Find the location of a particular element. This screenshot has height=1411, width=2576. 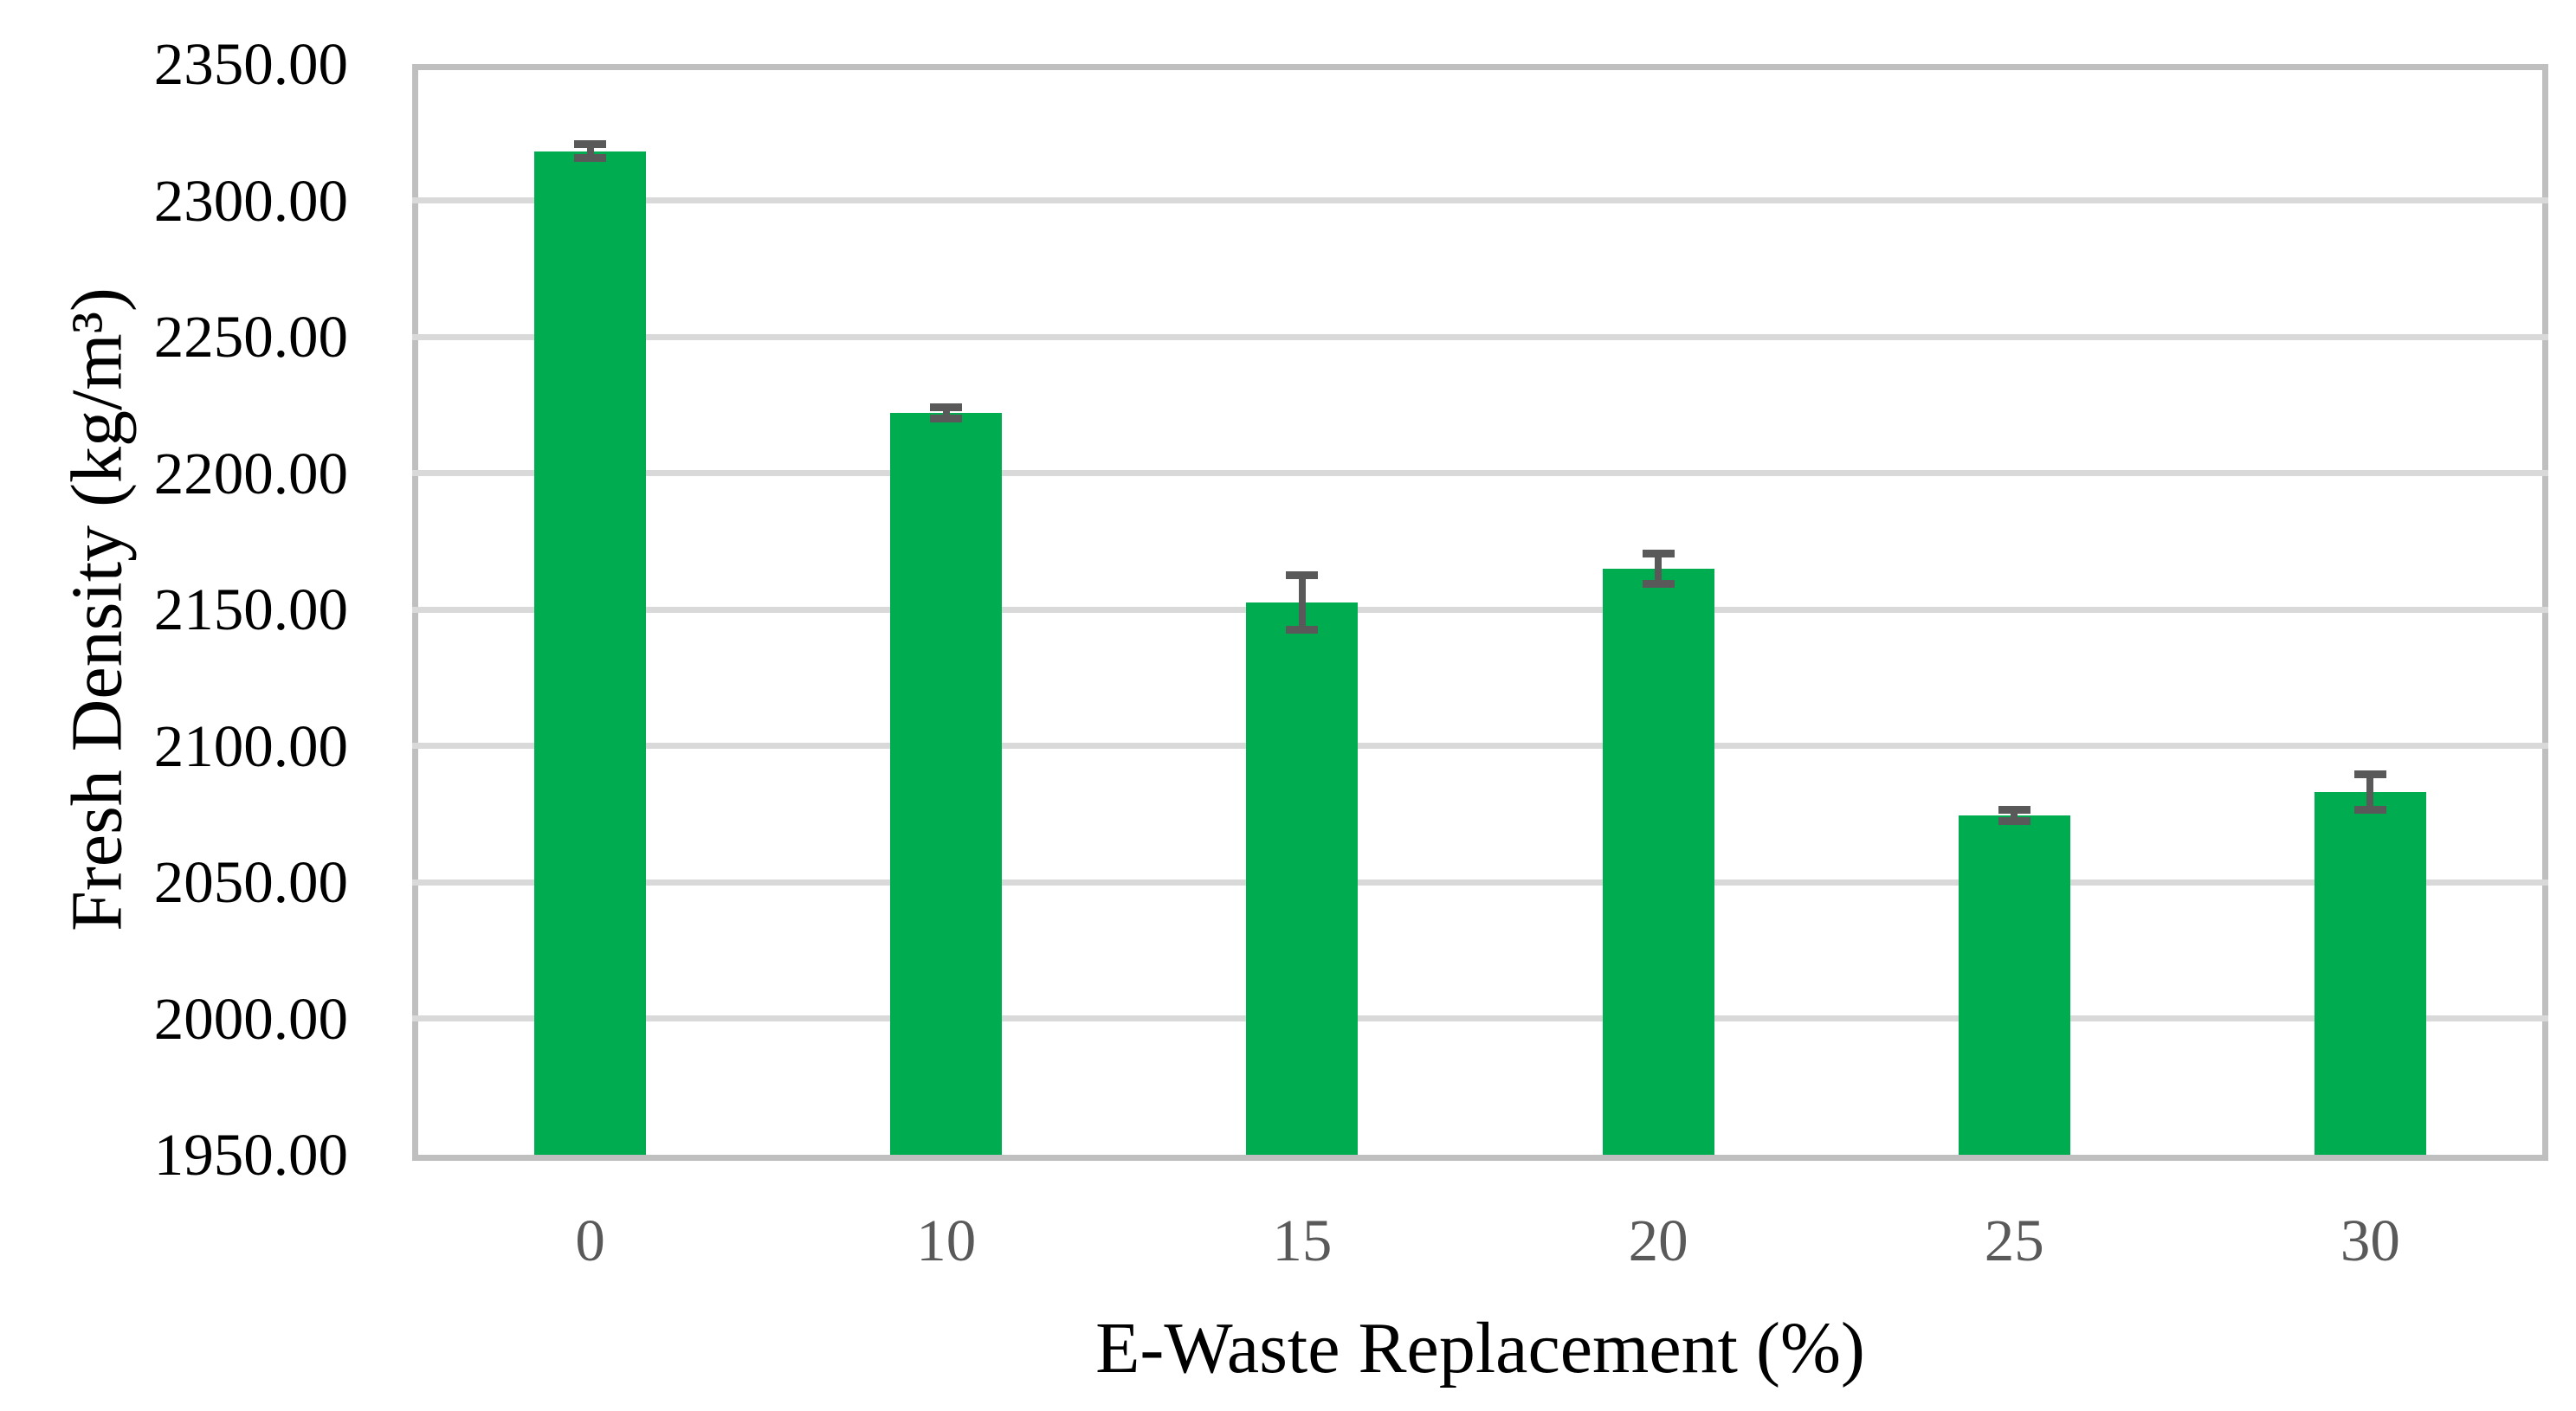

y-tick-label: 2100.00 is located at coordinates (250, 746).